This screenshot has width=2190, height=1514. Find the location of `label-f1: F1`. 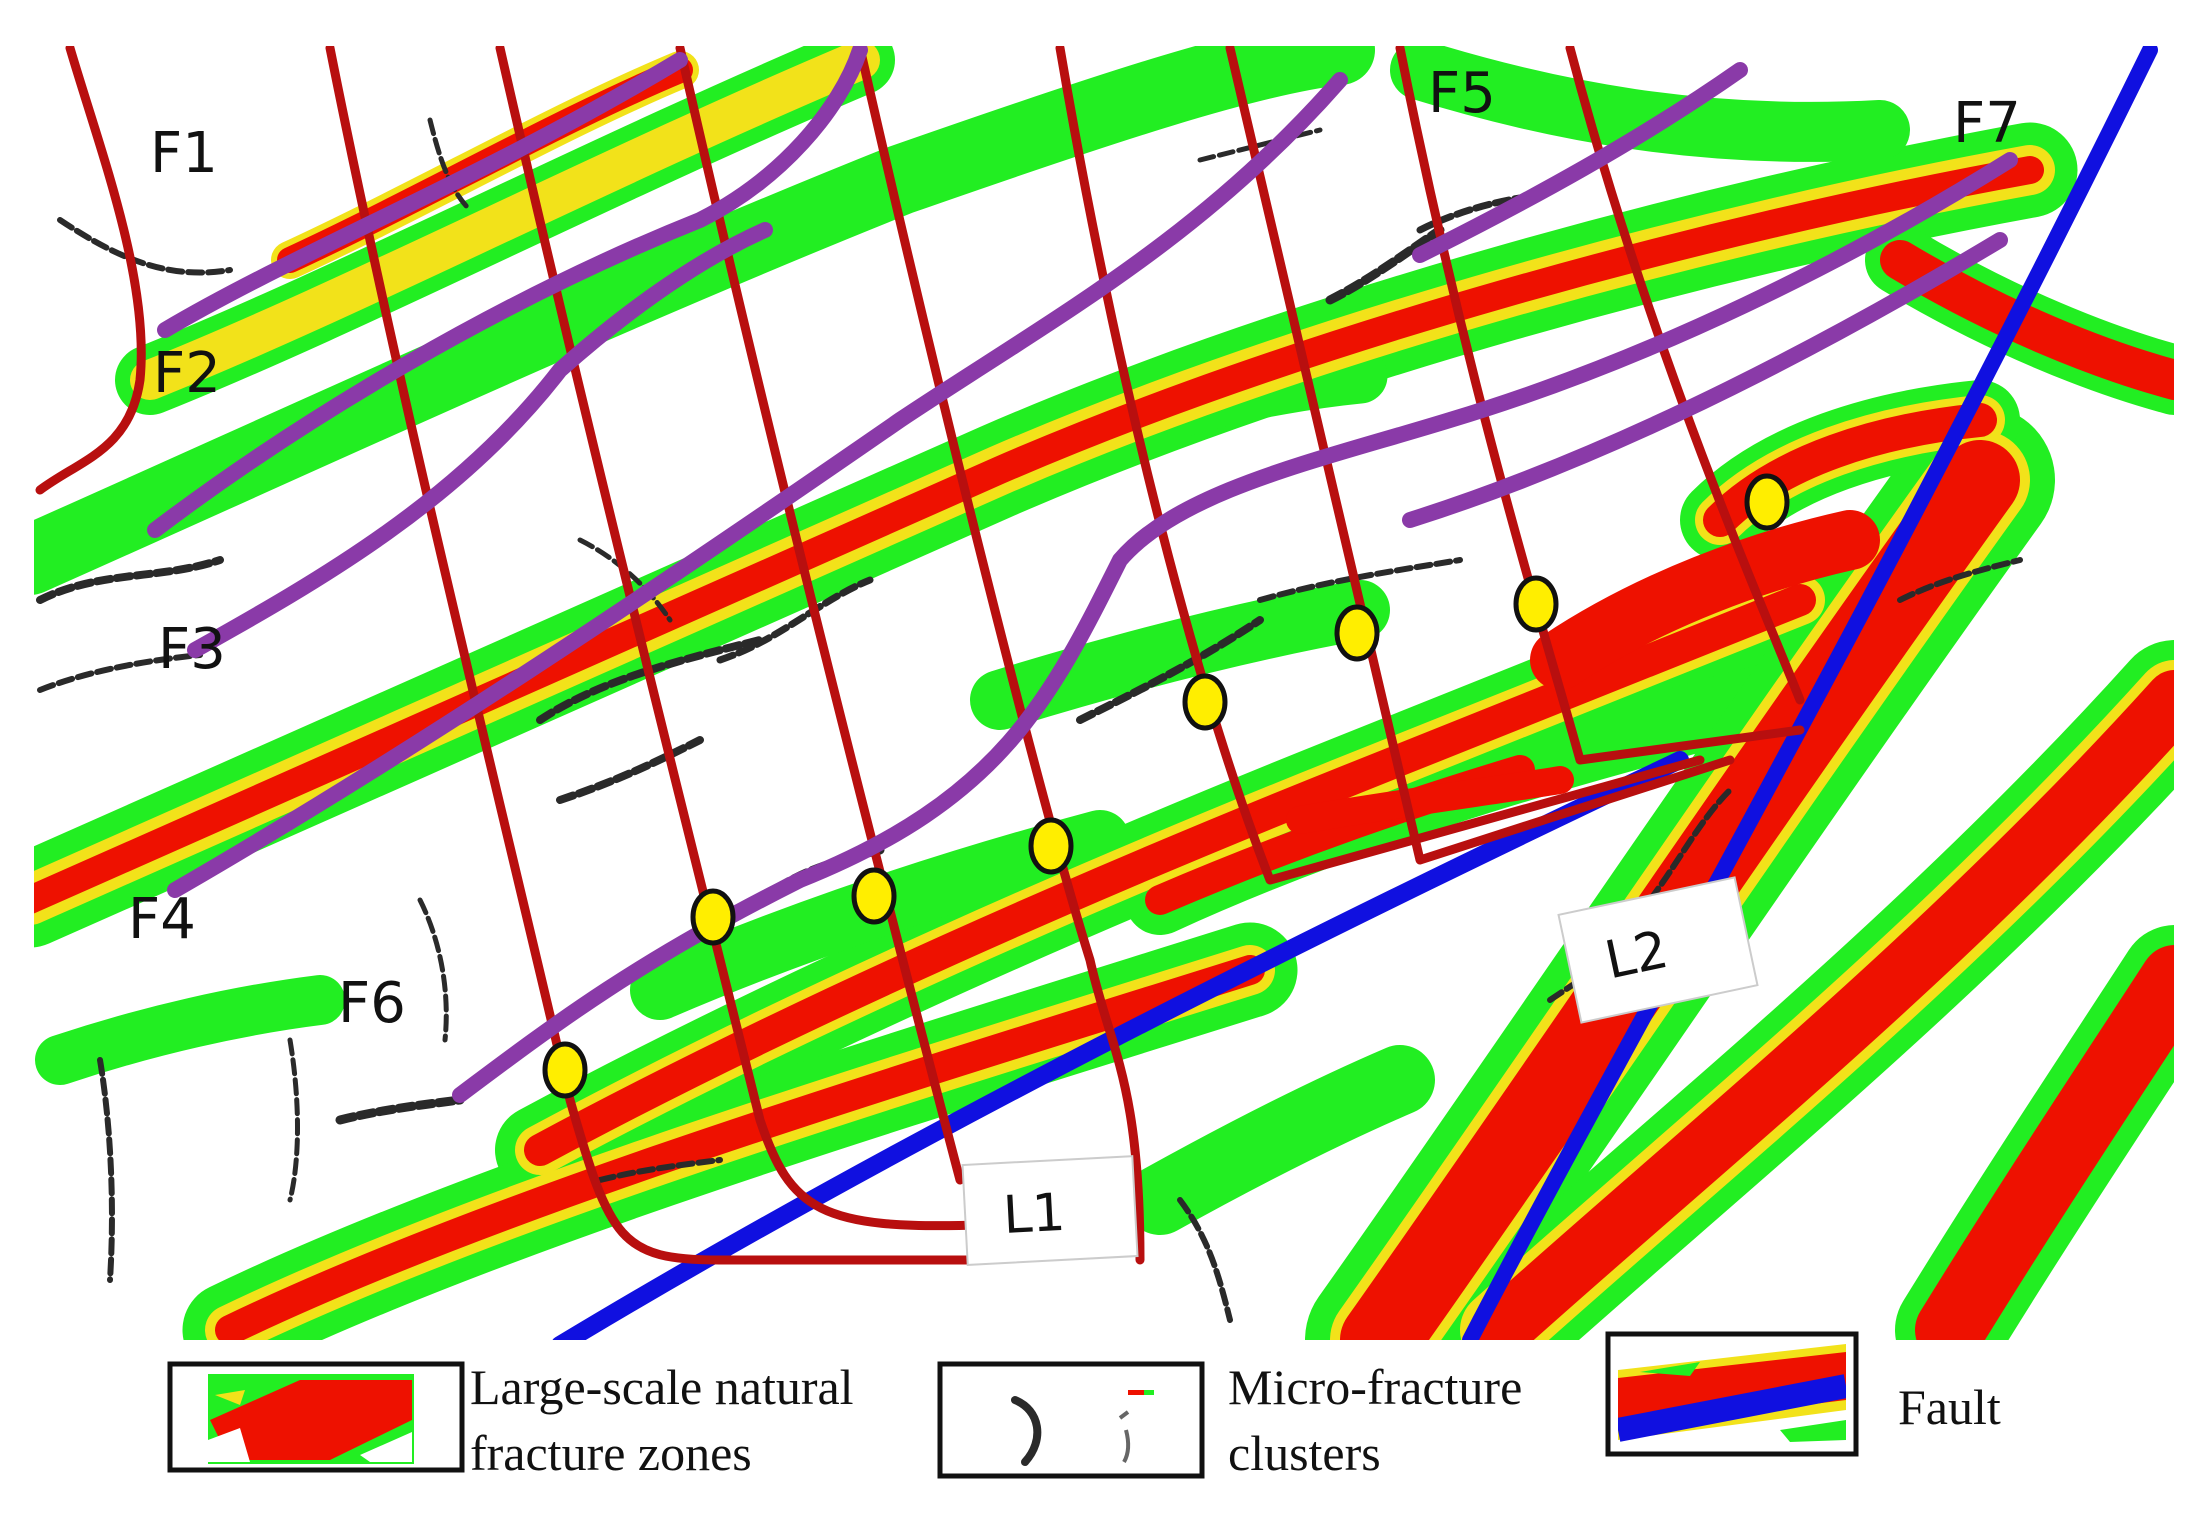

label-f1: F1 is located at coordinates (184, 153).